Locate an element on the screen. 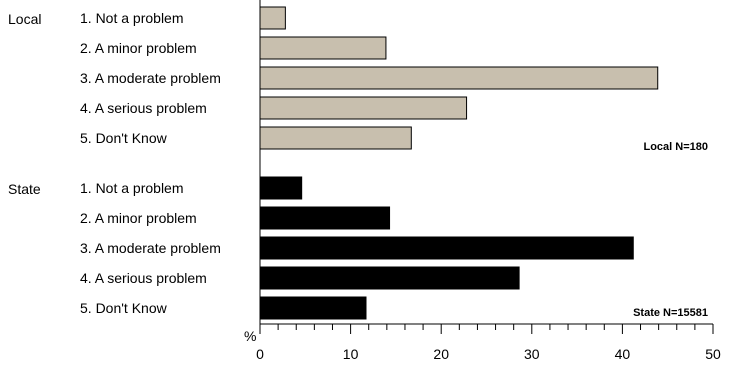 This screenshot has width=743, height=369. x-tick-label: 10 is located at coordinates (351, 354).